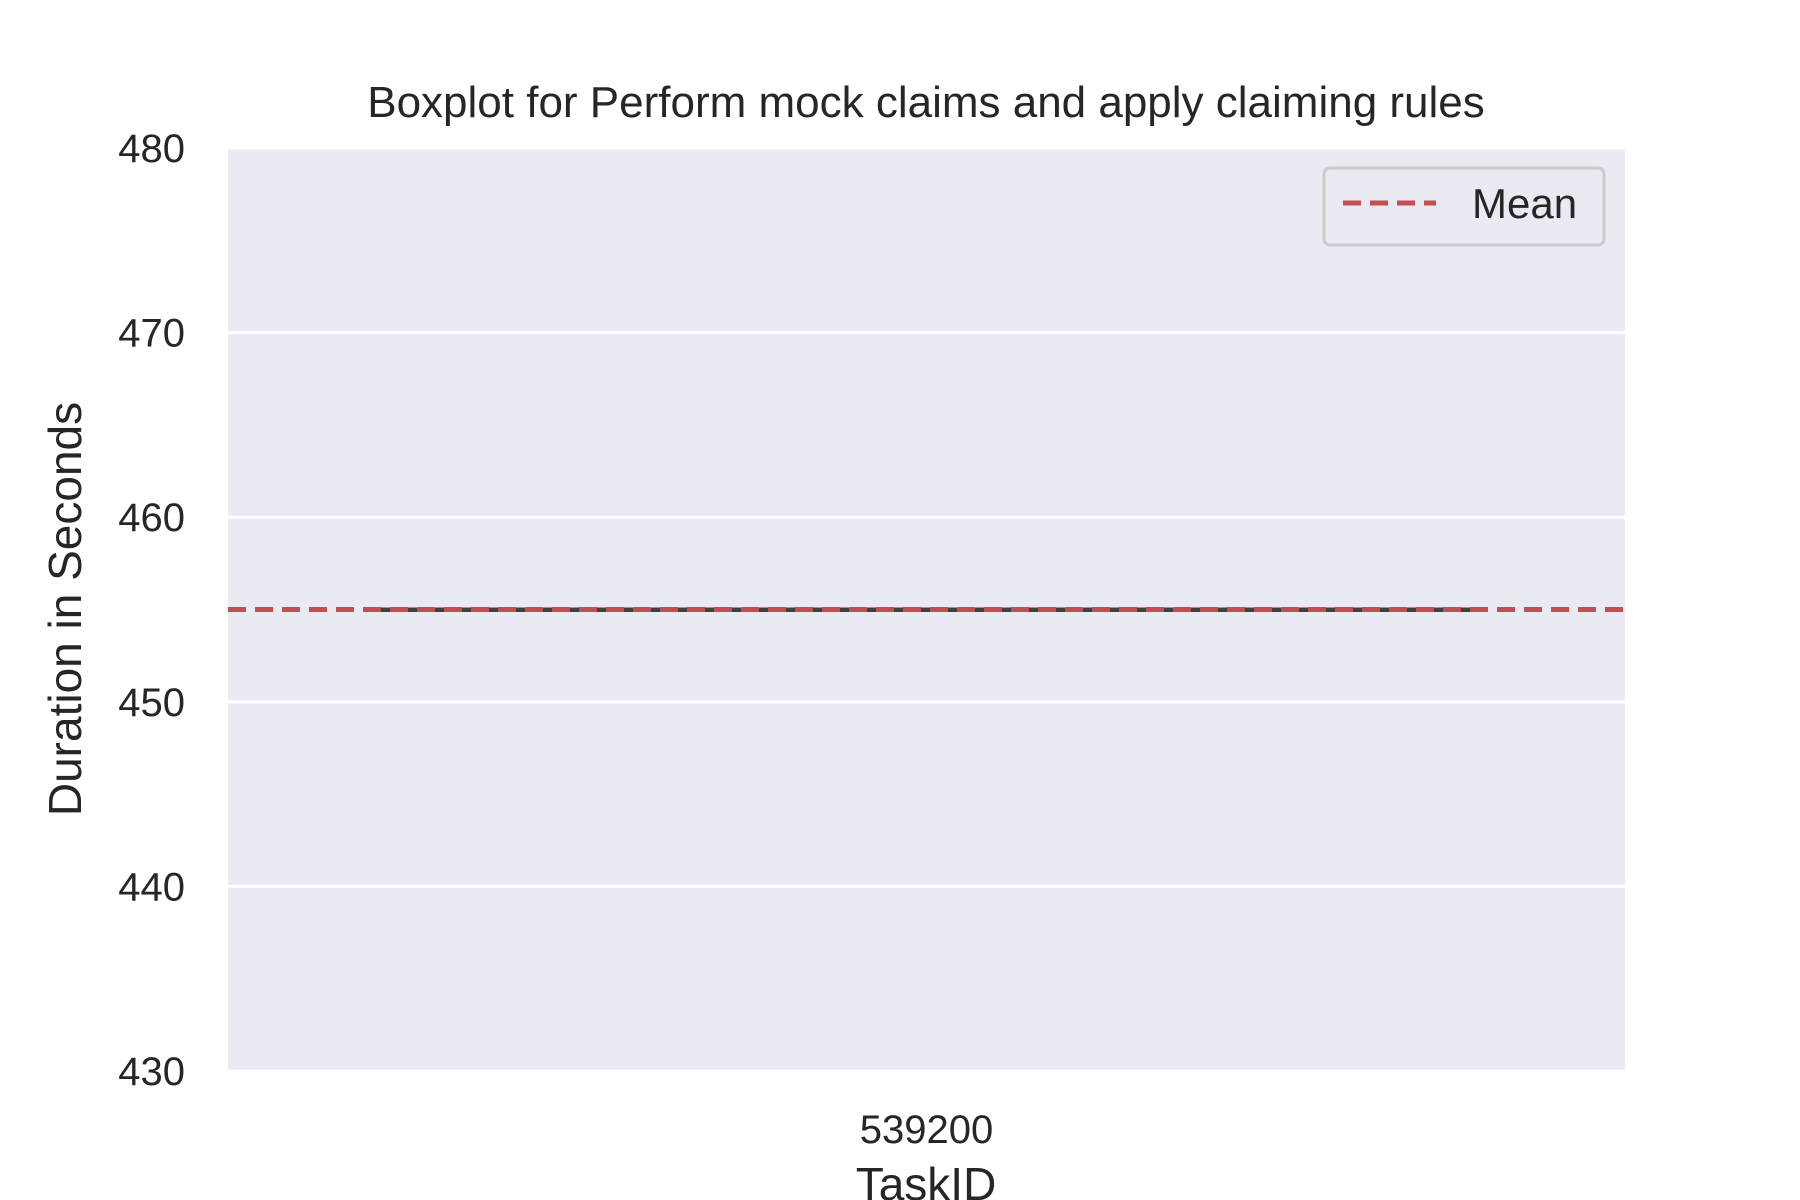 Image resolution: width=1800 pixels, height=1200 pixels. What do you see at coordinates (151, 518) in the screenshot?
I see `y-tick-label: 460` at bounding box center [151, 518].